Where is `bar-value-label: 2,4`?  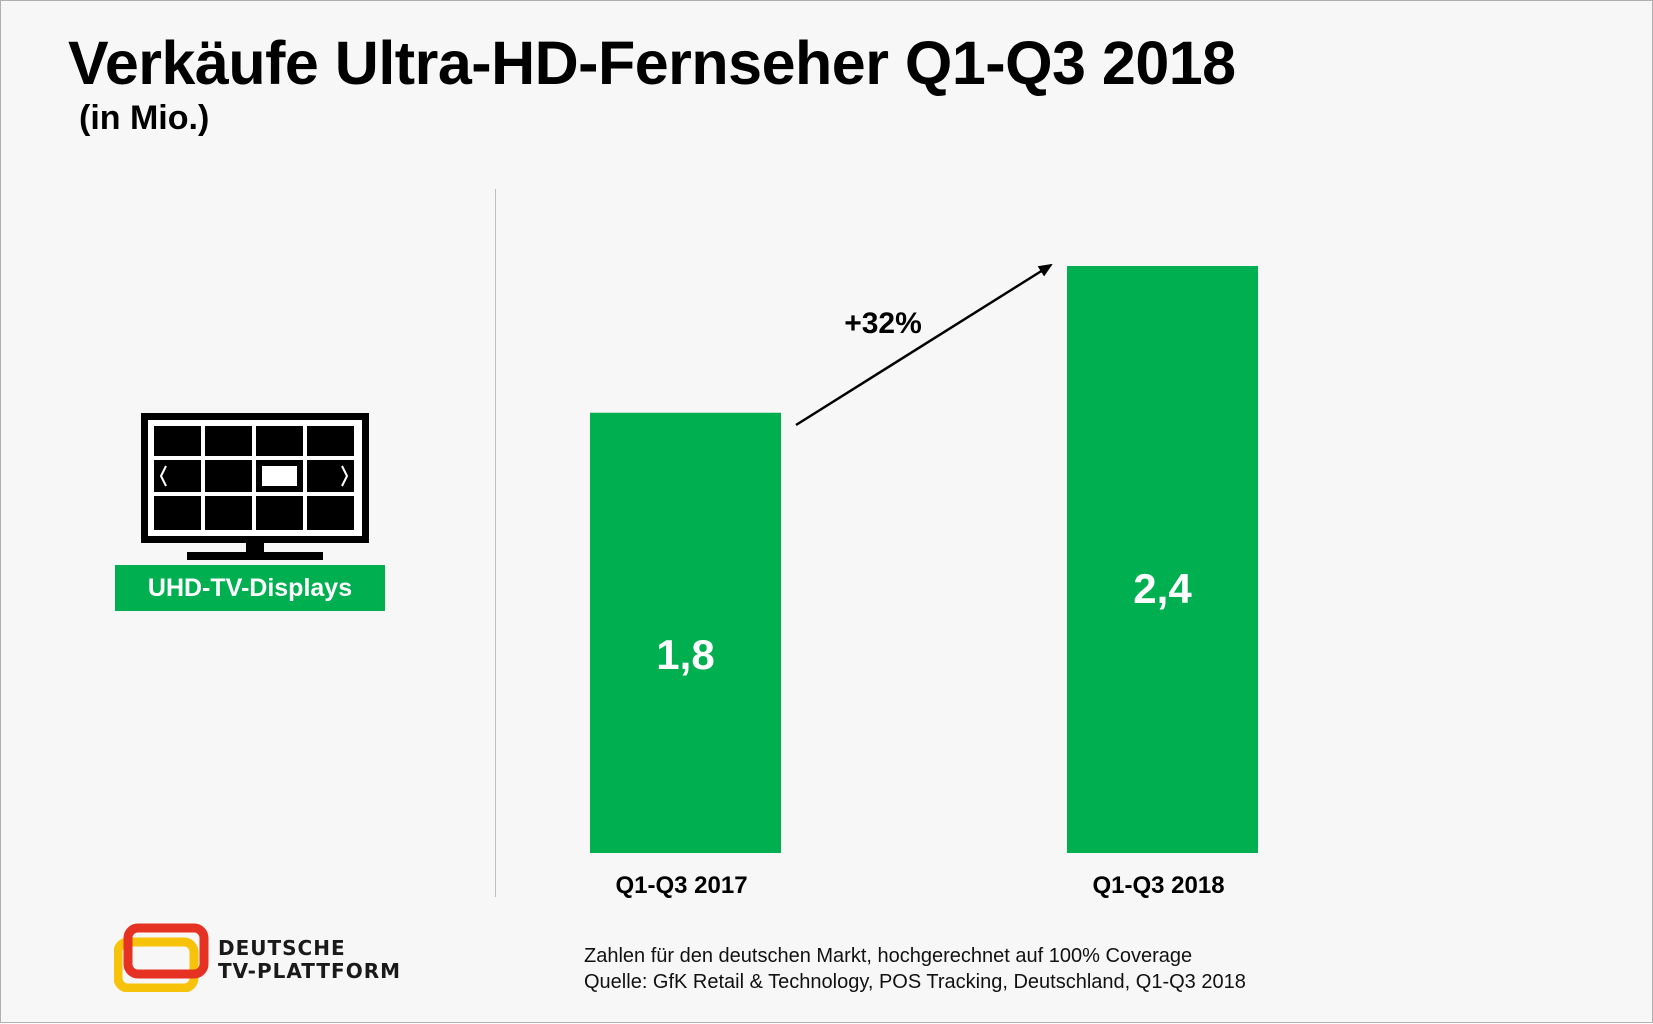
bar-value-label: 2,4 is located at coordinates (1162, 588).